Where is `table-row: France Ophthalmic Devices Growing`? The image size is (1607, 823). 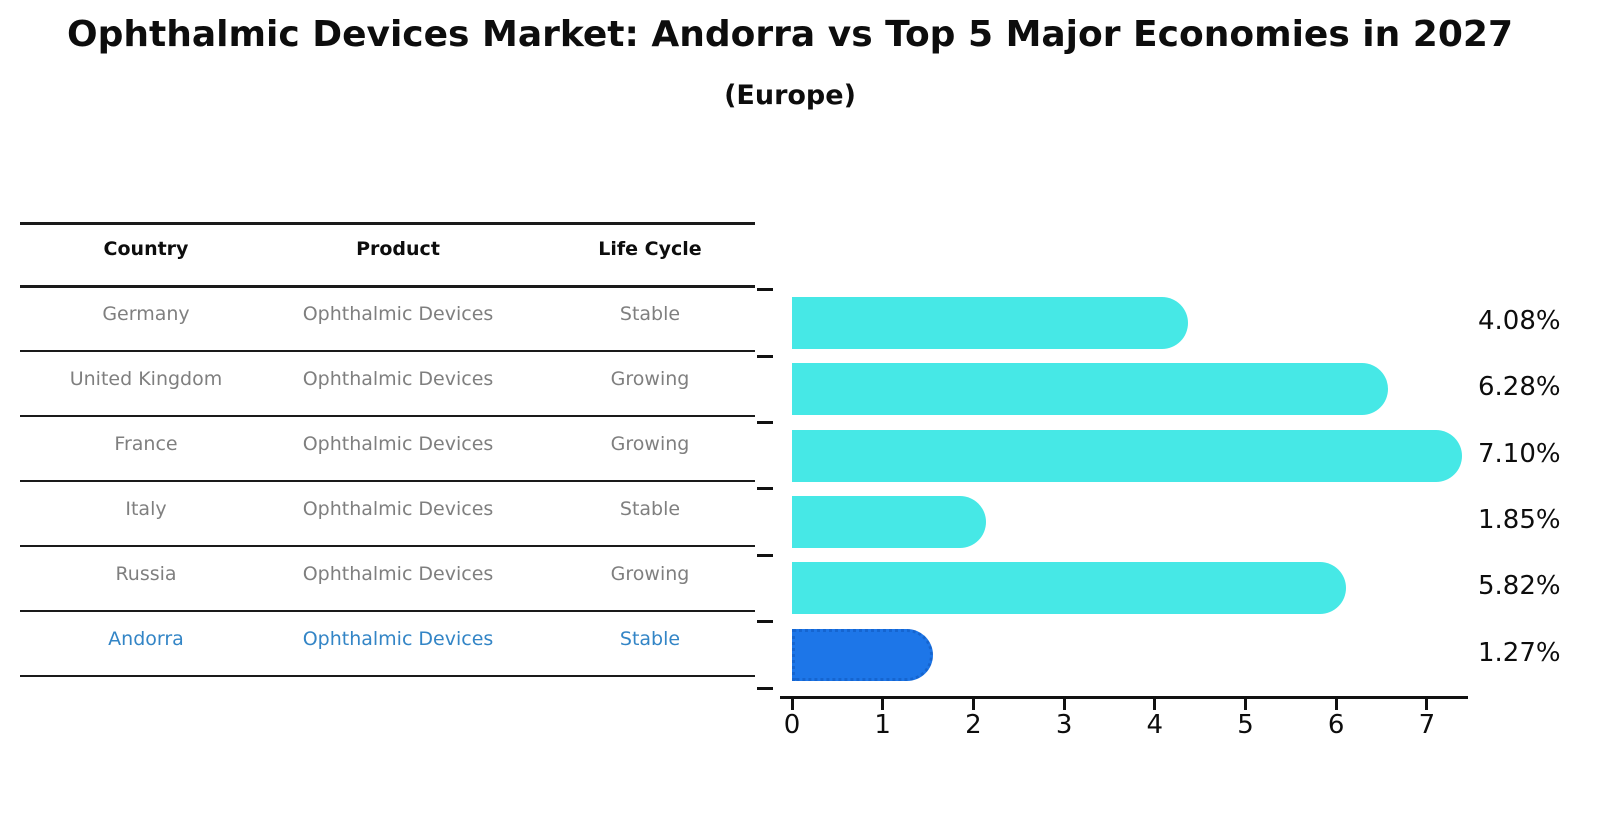 table-row: France Ophthalmic Devices Growing is located at coordinates (398, 444).